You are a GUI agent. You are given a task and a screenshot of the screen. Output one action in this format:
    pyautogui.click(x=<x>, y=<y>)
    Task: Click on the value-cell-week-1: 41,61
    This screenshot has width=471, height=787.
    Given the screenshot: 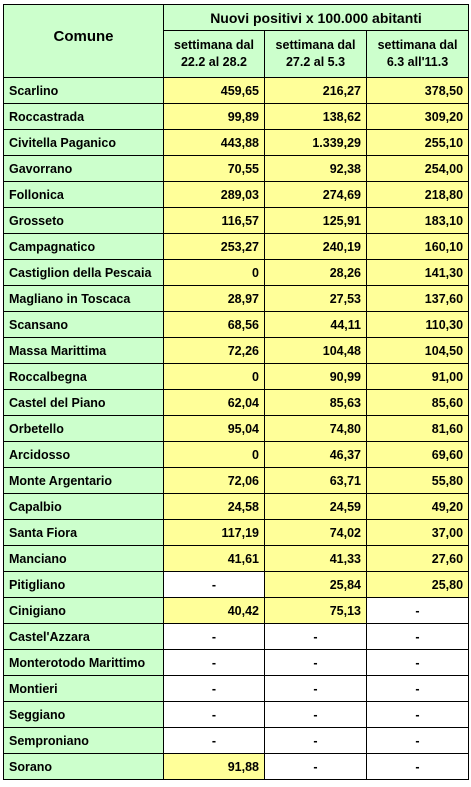 What is the action you would take?
    pyautogui.click(x=214, y=558)
    